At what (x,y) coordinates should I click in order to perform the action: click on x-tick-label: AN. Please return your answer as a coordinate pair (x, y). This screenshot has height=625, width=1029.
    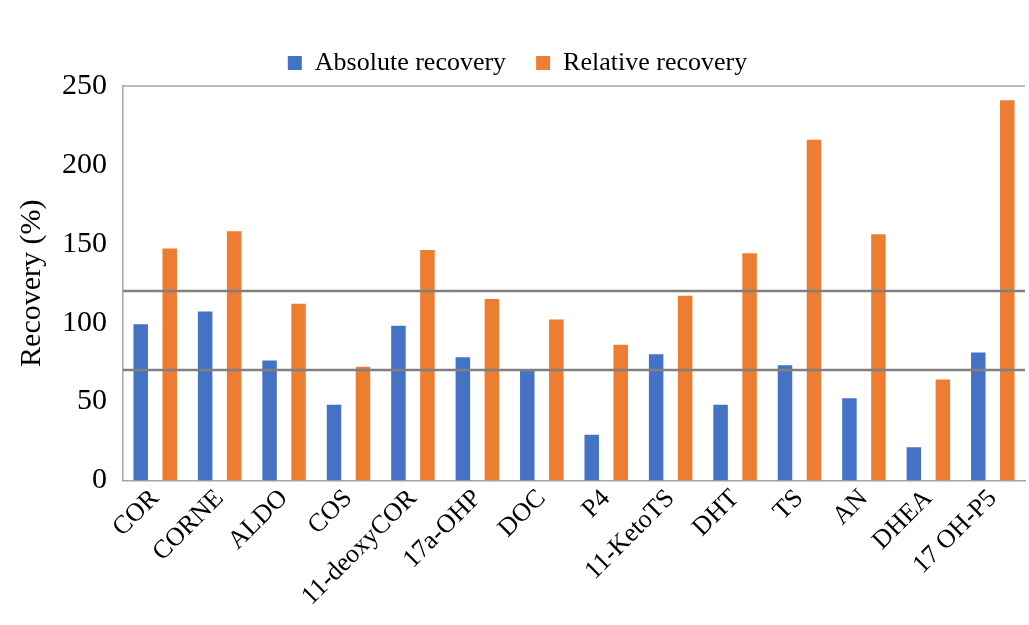
    Looking at the image, I should click on (849, 506).